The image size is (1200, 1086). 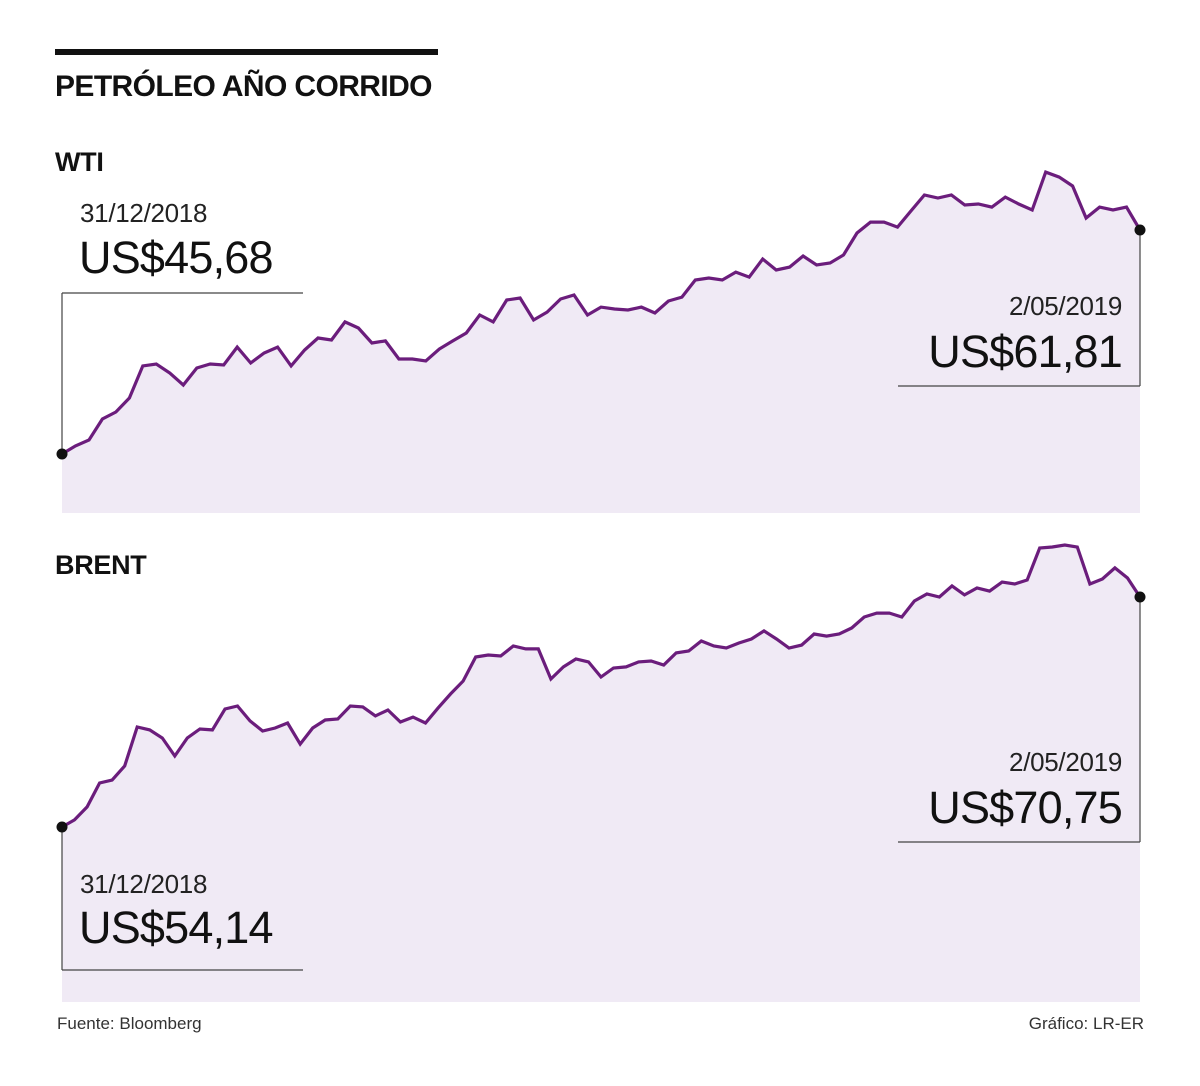 What do you see at coordinates (1140, 230) in the screenshot?
I see `wti-end-marker` at bounding box center [1140, 230].